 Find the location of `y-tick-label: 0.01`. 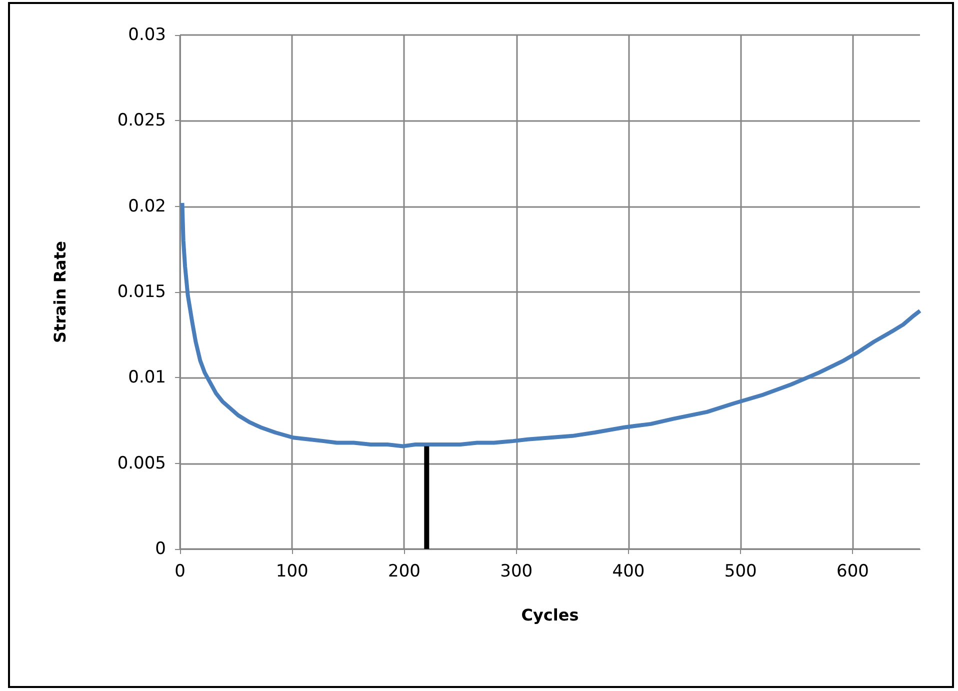

y-tick-label: 0.01 is located at coordinates (147, 378).